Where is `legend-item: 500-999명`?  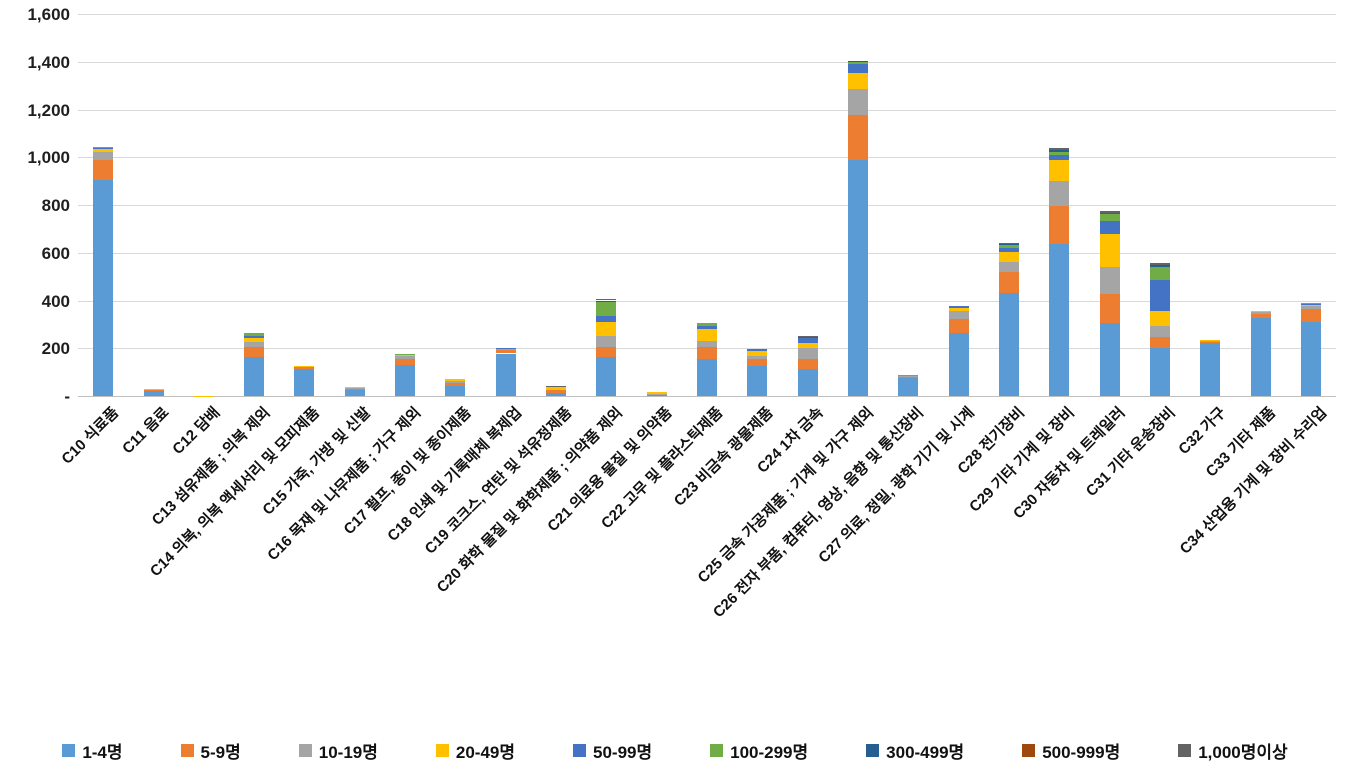 legend-item: 500-999명 is located at coordinates (1071, 750).